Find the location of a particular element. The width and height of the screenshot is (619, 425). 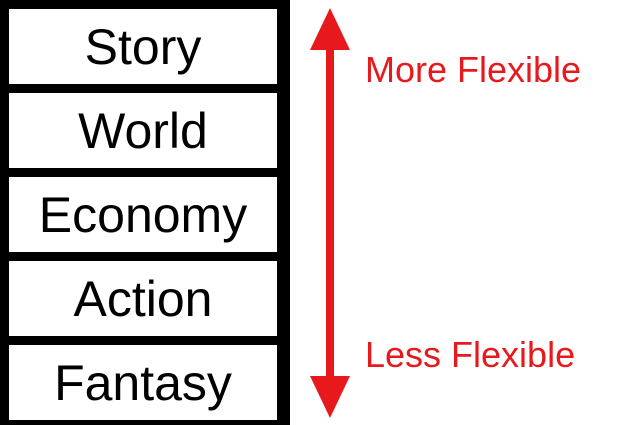

more-flexible-label: More Flexible is located at coordinates (473, 69).